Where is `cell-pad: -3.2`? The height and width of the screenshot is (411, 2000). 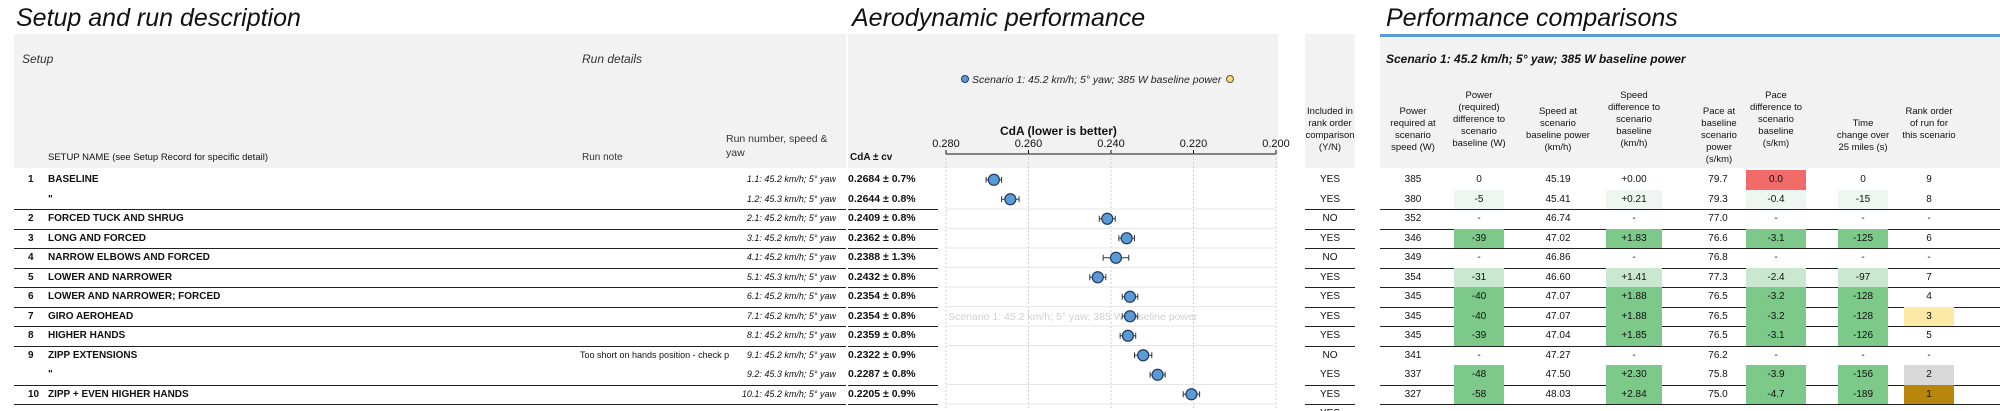
cell-pad: -3.2 is located at coordinates (1776, 316).